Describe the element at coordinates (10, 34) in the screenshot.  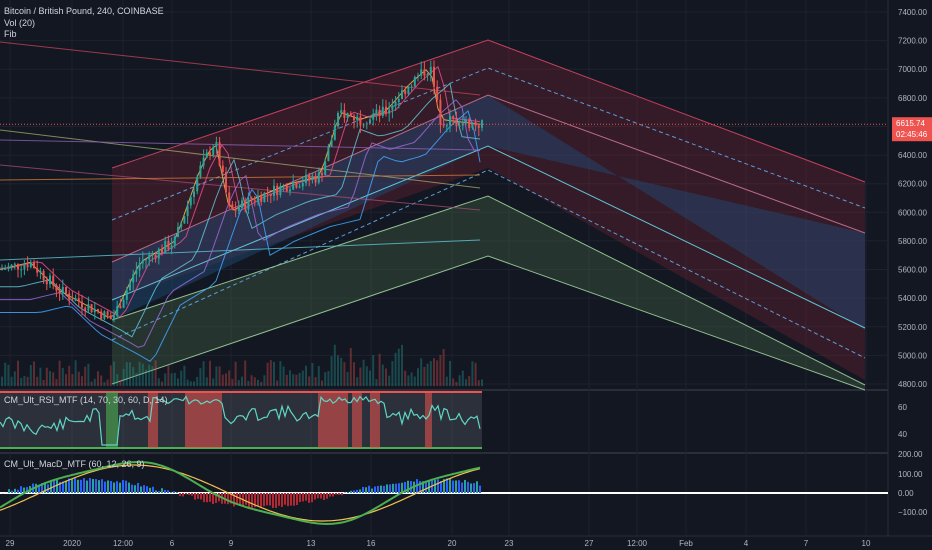
I see `fib-legend: Fib` at that location.